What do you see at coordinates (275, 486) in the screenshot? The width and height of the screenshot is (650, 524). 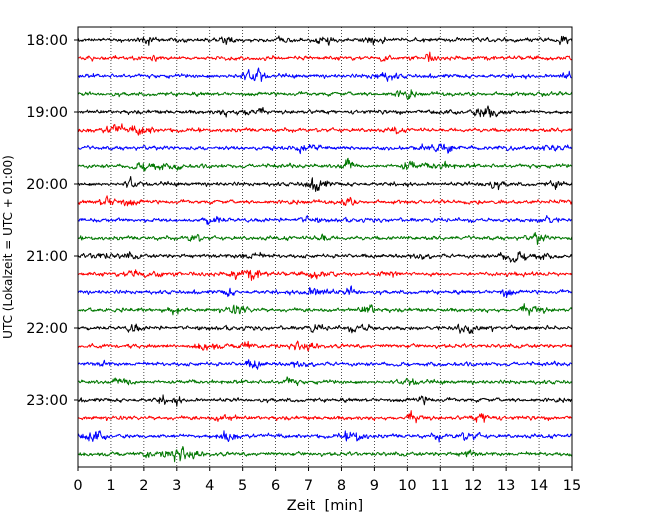 I see `x-tick-label-6: 6` at bounding box center [275, 486].